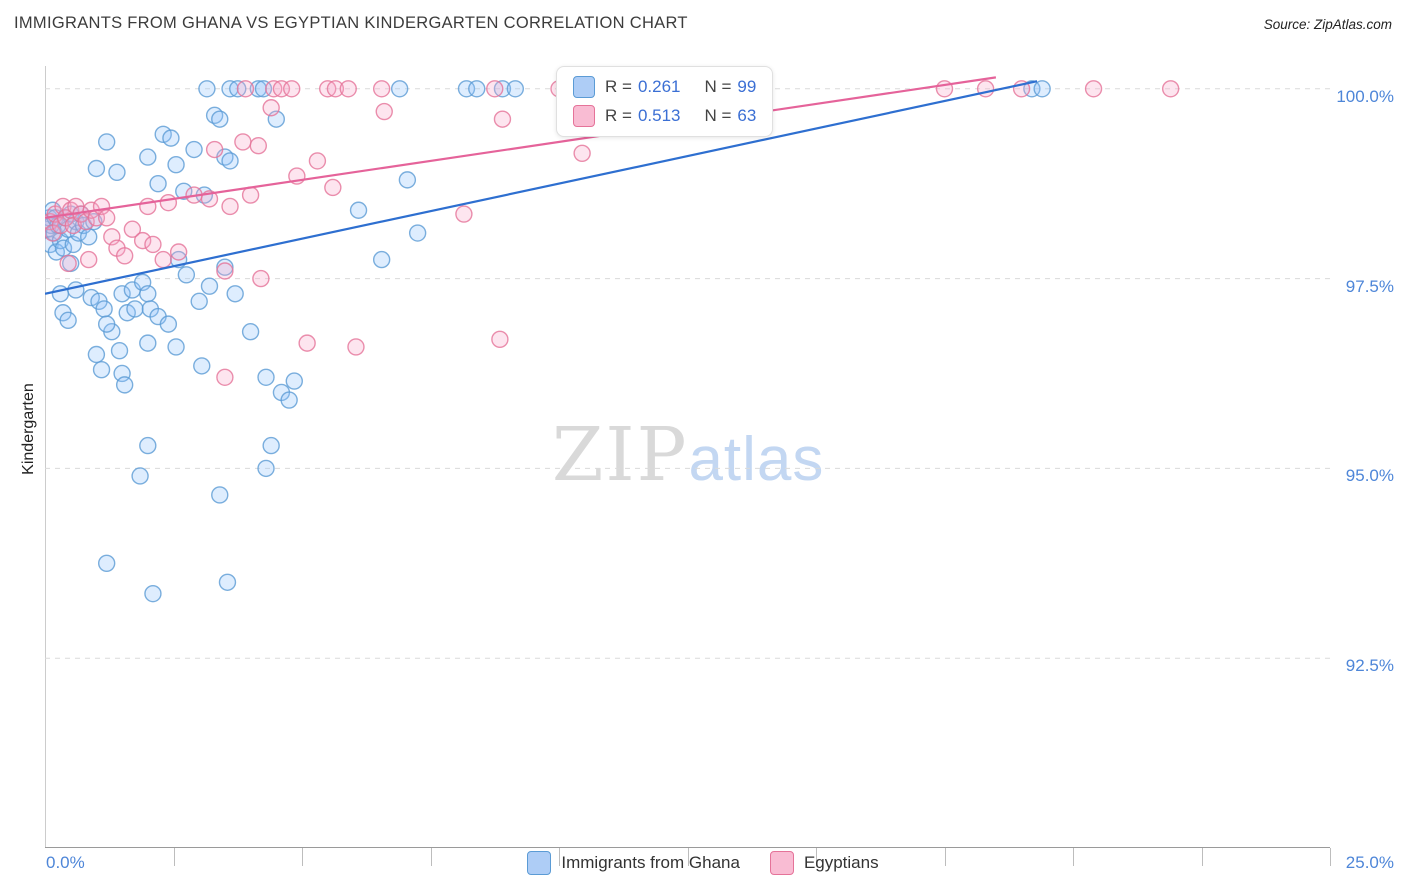  Describe the element at coordinates (1327, 24) in the screenshot. I see `source-note: Source: ZipAtlas.com` at that location.